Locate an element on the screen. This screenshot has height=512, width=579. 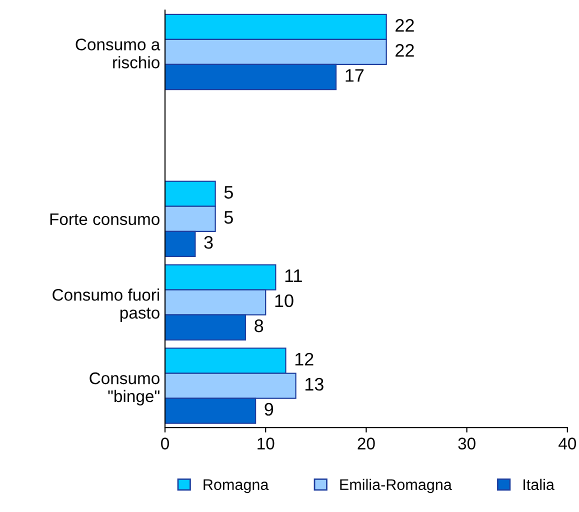
data-label: 11 is located at coordinates (293, 276).